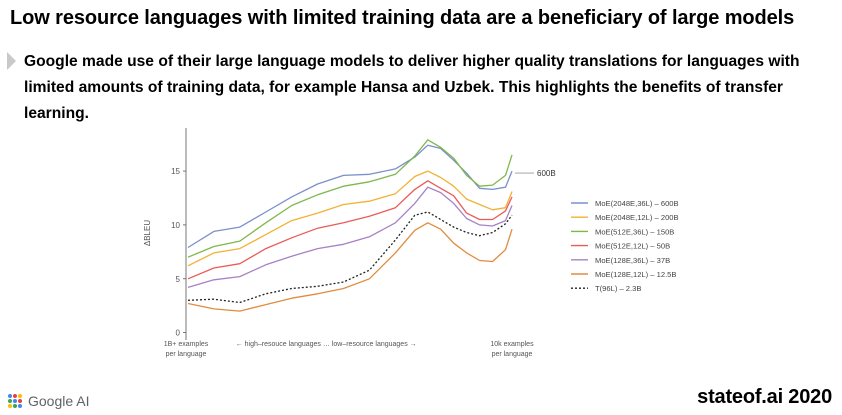 This screenshot has width=842, height=415. Describe the element at coordinates (632, 260) in the screenshot. I see `legend-entry: MoE(128E,36L) – 37B` at that location.